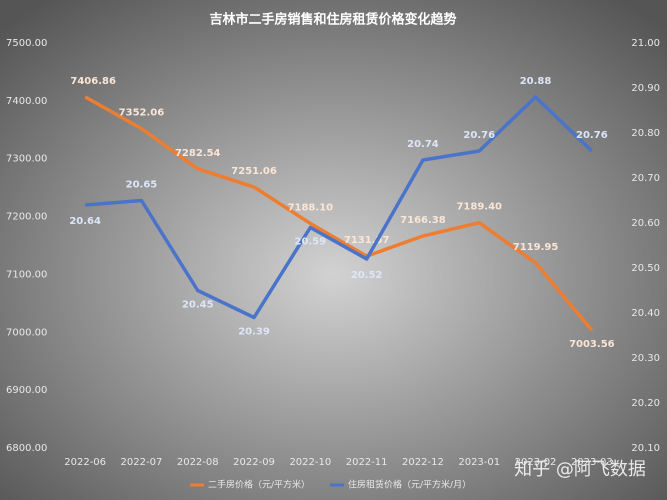  What do you see at coordinates (198, 153) in the screenshot?
I see `data-label: 7282.54` at bounding box center [198, 153].